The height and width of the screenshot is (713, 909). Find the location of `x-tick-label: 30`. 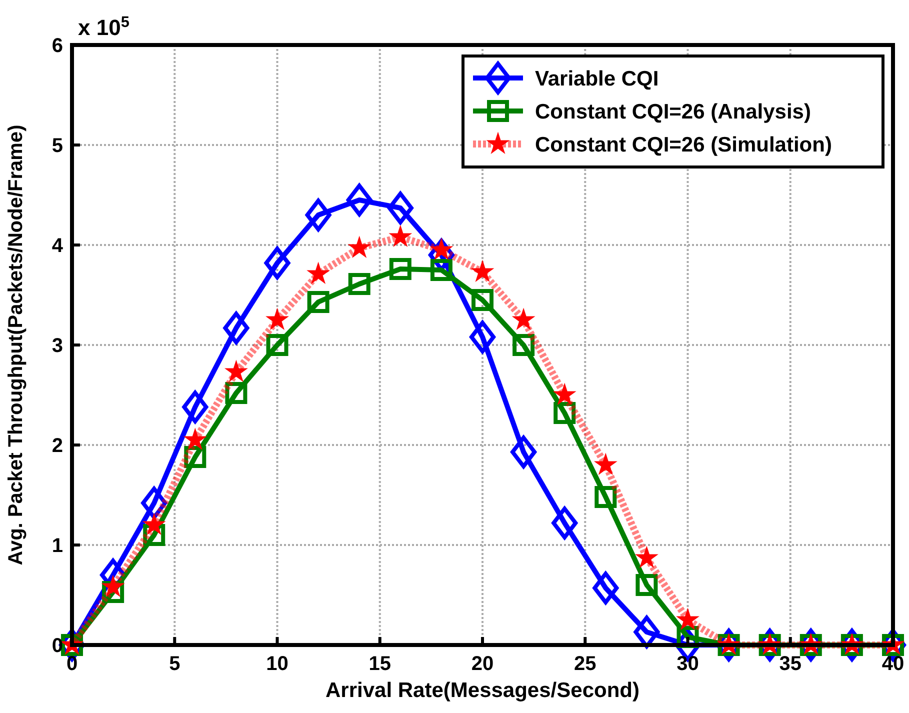

x-tick-label: 30 is located at coordinates (687, 664).